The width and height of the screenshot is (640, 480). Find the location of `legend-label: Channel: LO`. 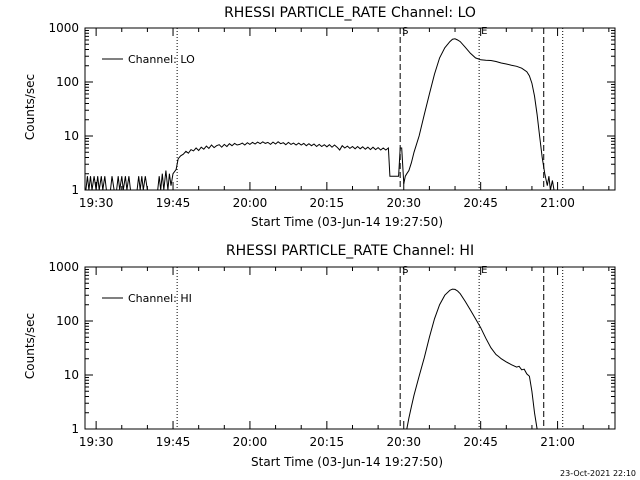

legend-label: Channel: LO is located at coordinates (161, 59).